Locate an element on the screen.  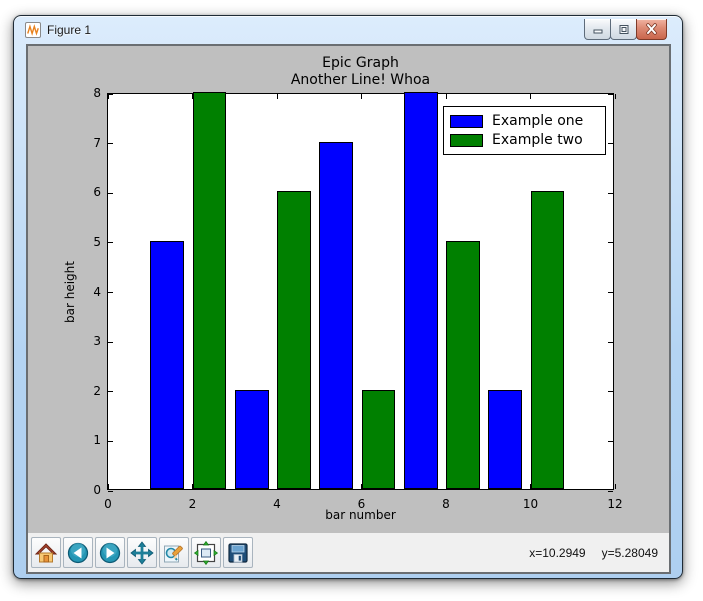
cursor-status: x=10.2949 y=5.28049 is located at coordinates (593, 553).